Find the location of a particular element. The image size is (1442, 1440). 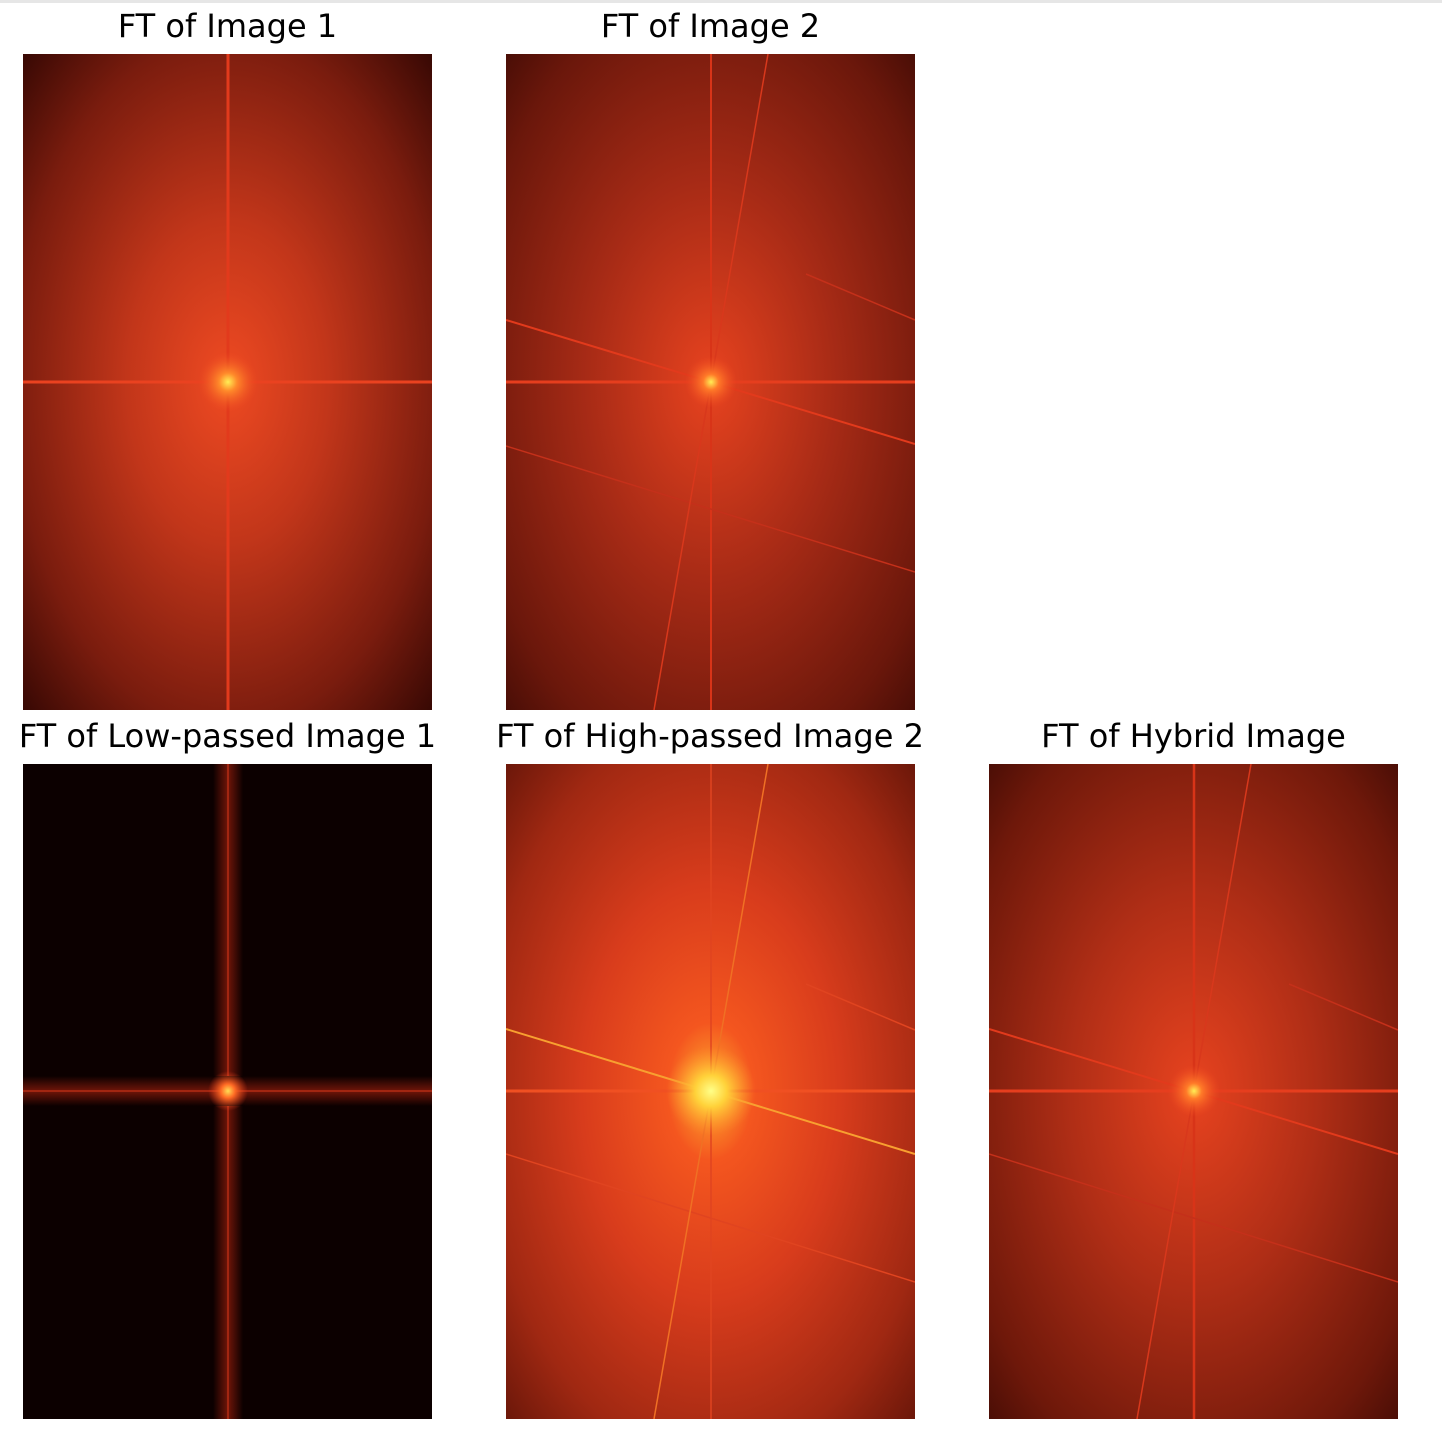

title-ft-hybrid-image: FT of Hybrid Image is located at coordinates (1193, 736).